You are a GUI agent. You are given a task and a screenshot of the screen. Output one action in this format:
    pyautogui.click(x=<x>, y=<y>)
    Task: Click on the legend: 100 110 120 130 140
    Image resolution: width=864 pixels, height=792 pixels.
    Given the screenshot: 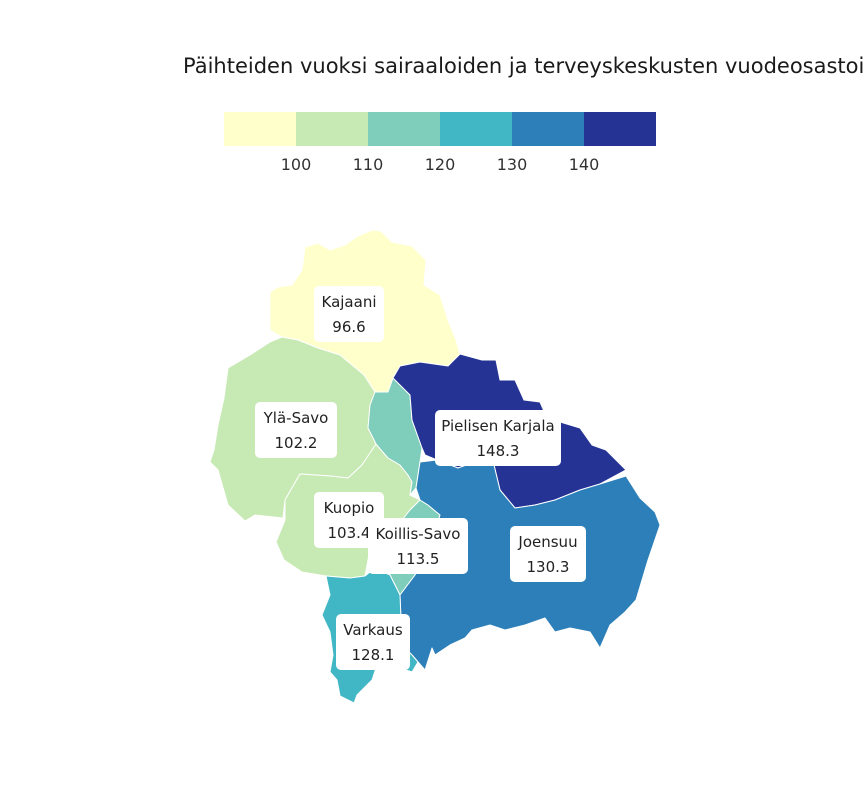 What is the action you would take?
    pyautogui.click(x=440, y=143)
    